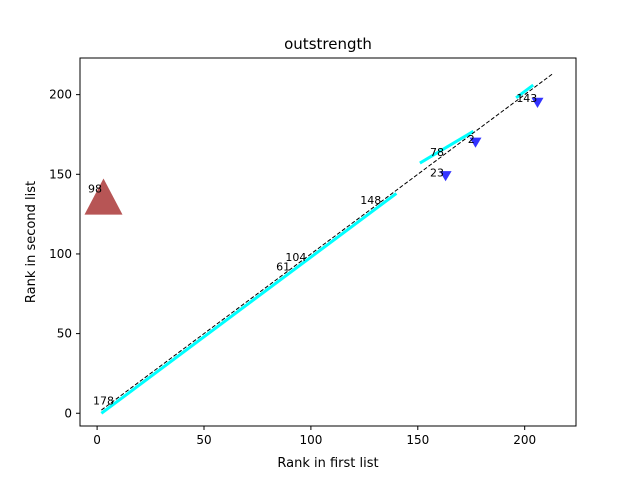 Image resolution: width=640 pixels, height=480 pixels. Describe the element at coordinates (60, 254) in the screenshot. I see `y-tick-label-2: 100` at that location.